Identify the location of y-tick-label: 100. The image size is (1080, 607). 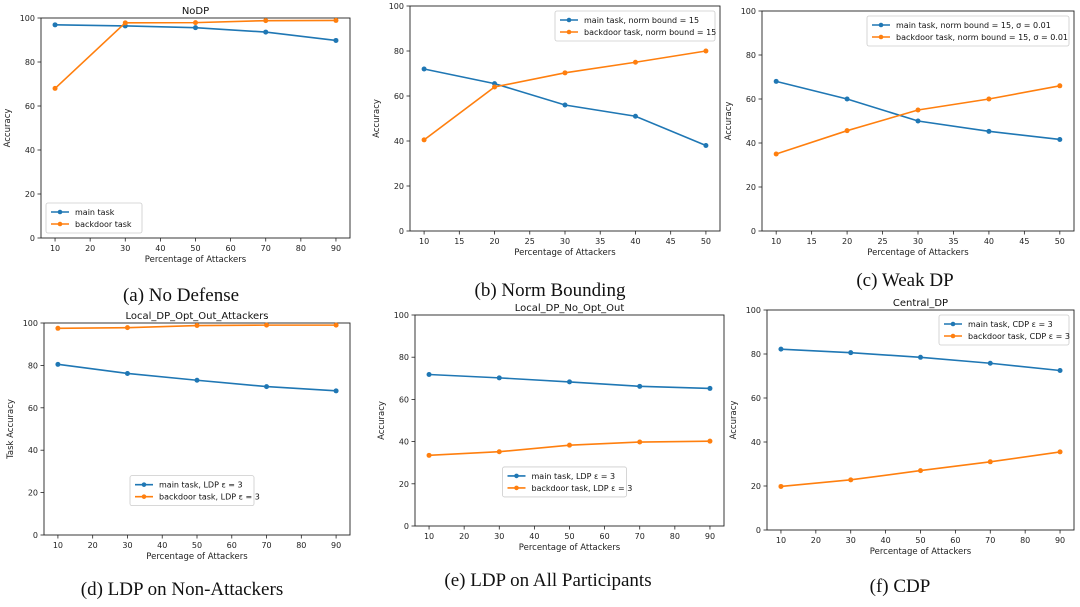
(396, 6).